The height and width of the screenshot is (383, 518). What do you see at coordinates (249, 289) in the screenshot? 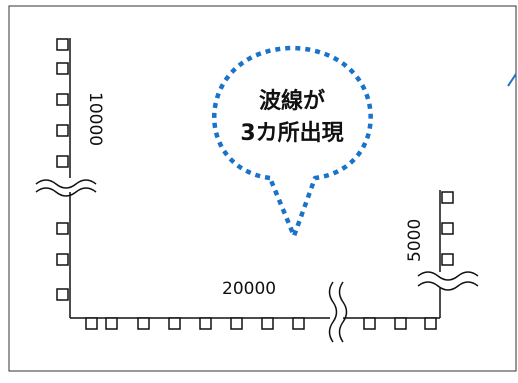
I see `horizontal-bottom-label: 20000` at bounding box center [249, 289].